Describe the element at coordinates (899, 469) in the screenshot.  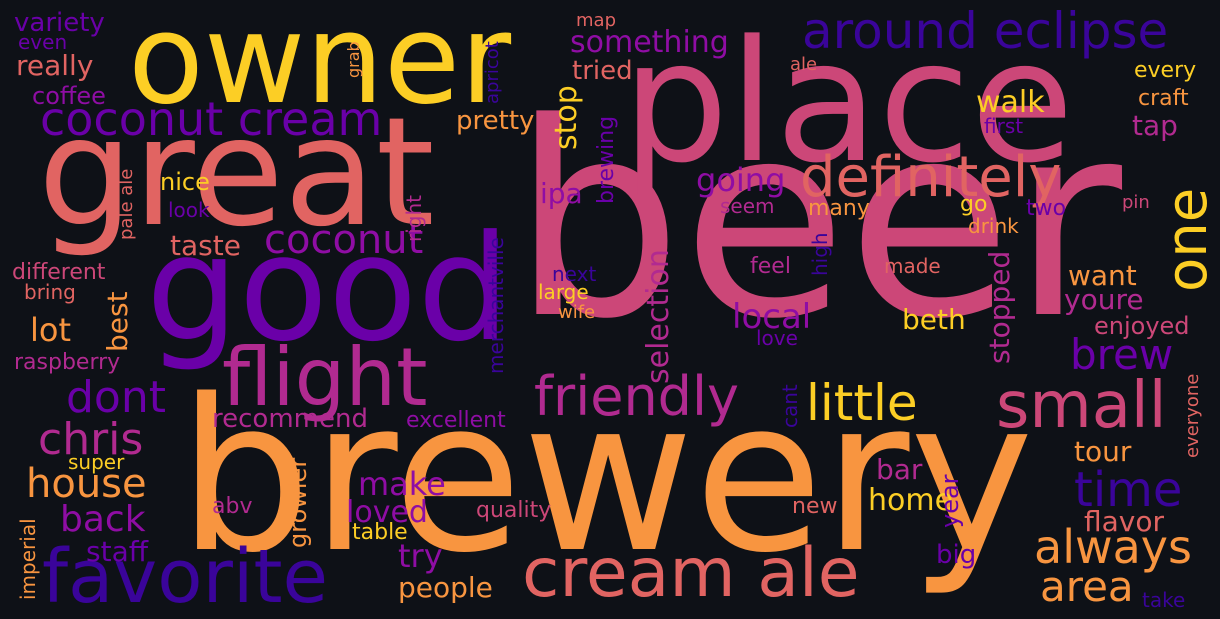
I see `word-bar: bar` at that location.